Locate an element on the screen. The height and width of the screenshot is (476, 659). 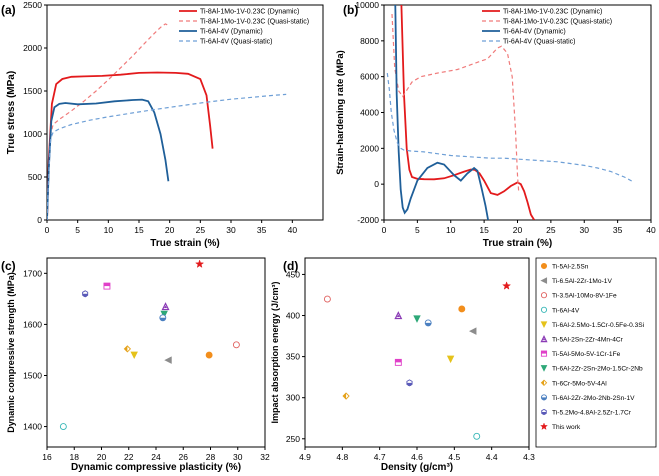
panel-label: (a) is located at coordinates (8, 10).